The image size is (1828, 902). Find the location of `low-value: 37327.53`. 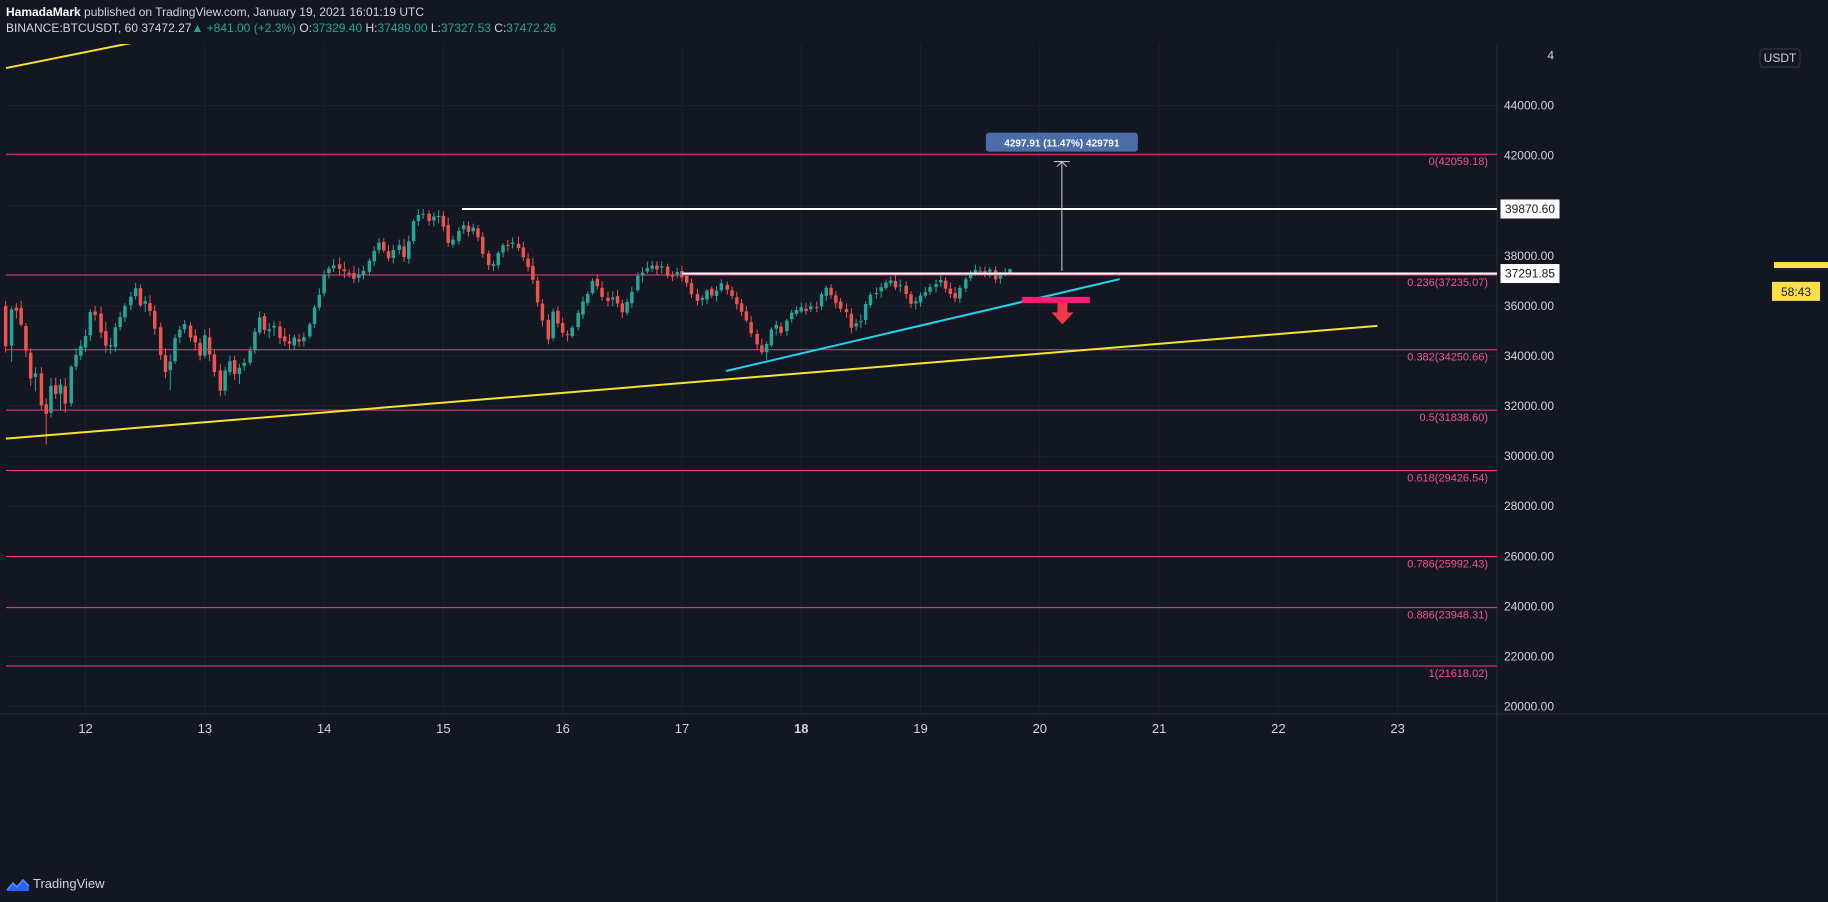

low-value: 37327.53 is located at coordinates (465, 28).